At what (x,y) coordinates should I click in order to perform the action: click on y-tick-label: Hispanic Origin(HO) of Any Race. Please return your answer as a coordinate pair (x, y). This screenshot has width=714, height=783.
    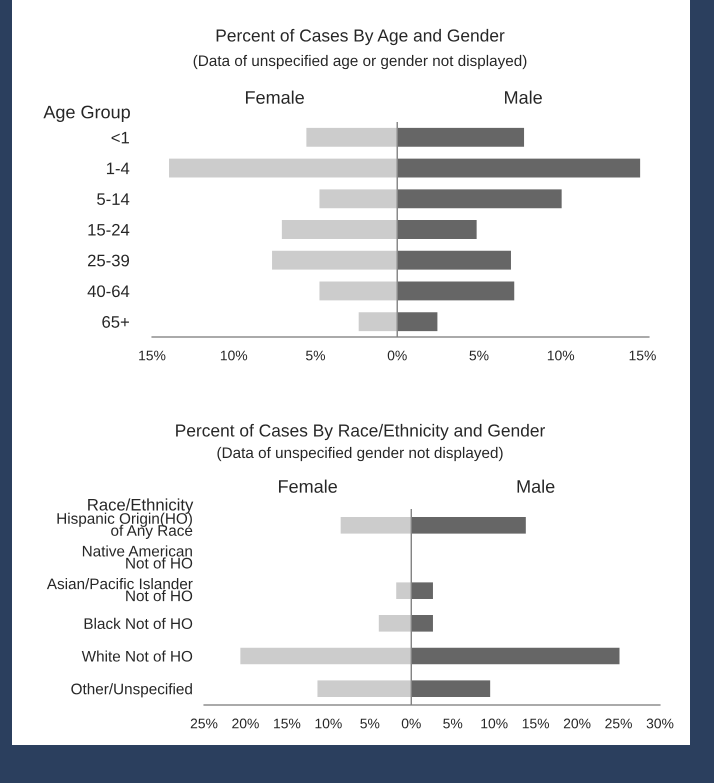
    Looking at the image, I should click on (124, 525).